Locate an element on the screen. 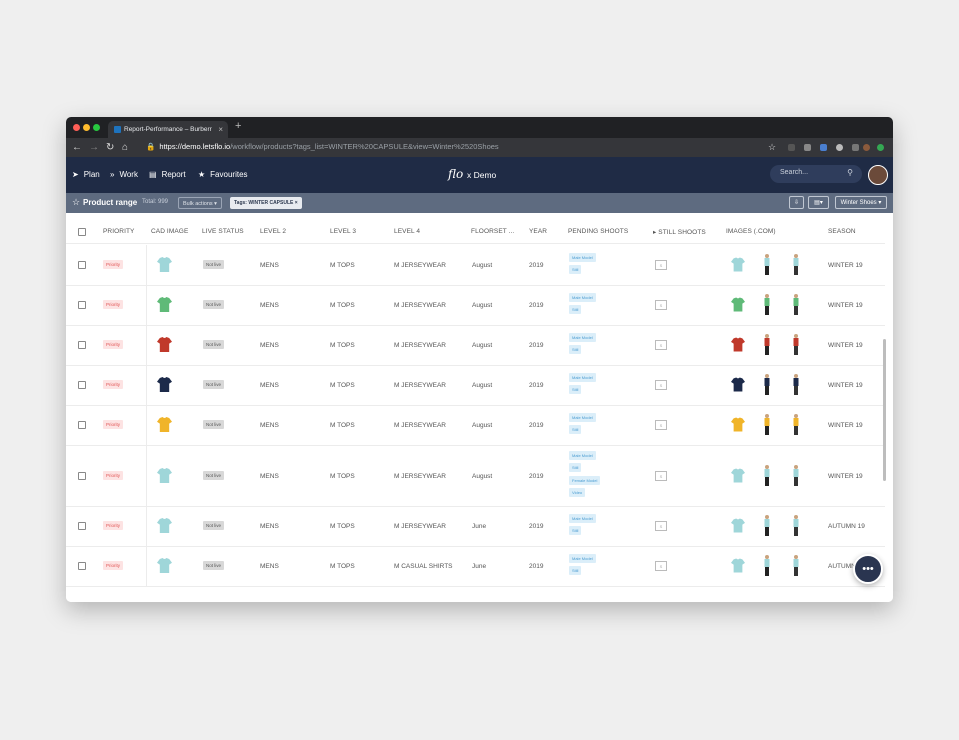 The image size is (959, 740). select-all-checkbox is located at coordinates (82, 232).